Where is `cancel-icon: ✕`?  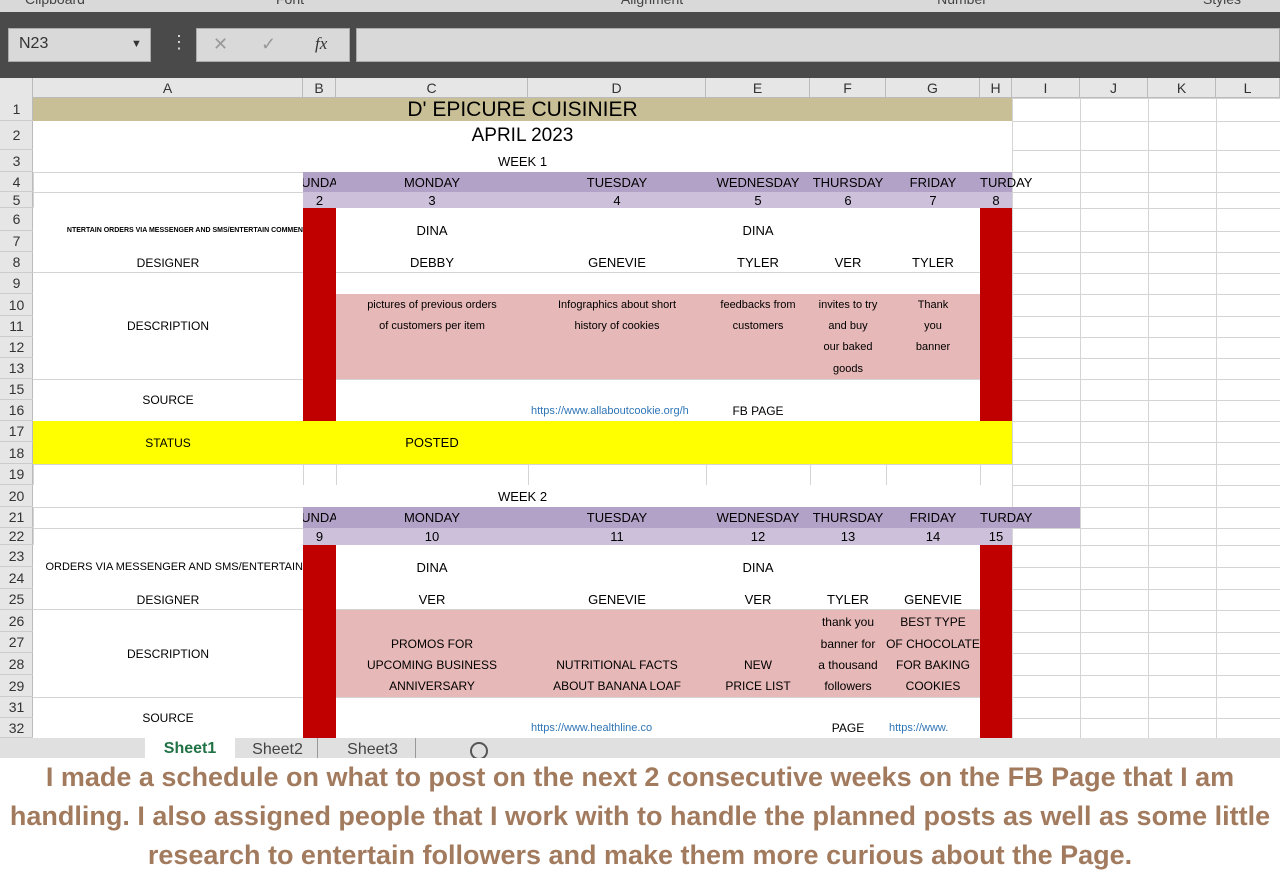
cancel-icon: ✕ is located at coordinates (221, 44).